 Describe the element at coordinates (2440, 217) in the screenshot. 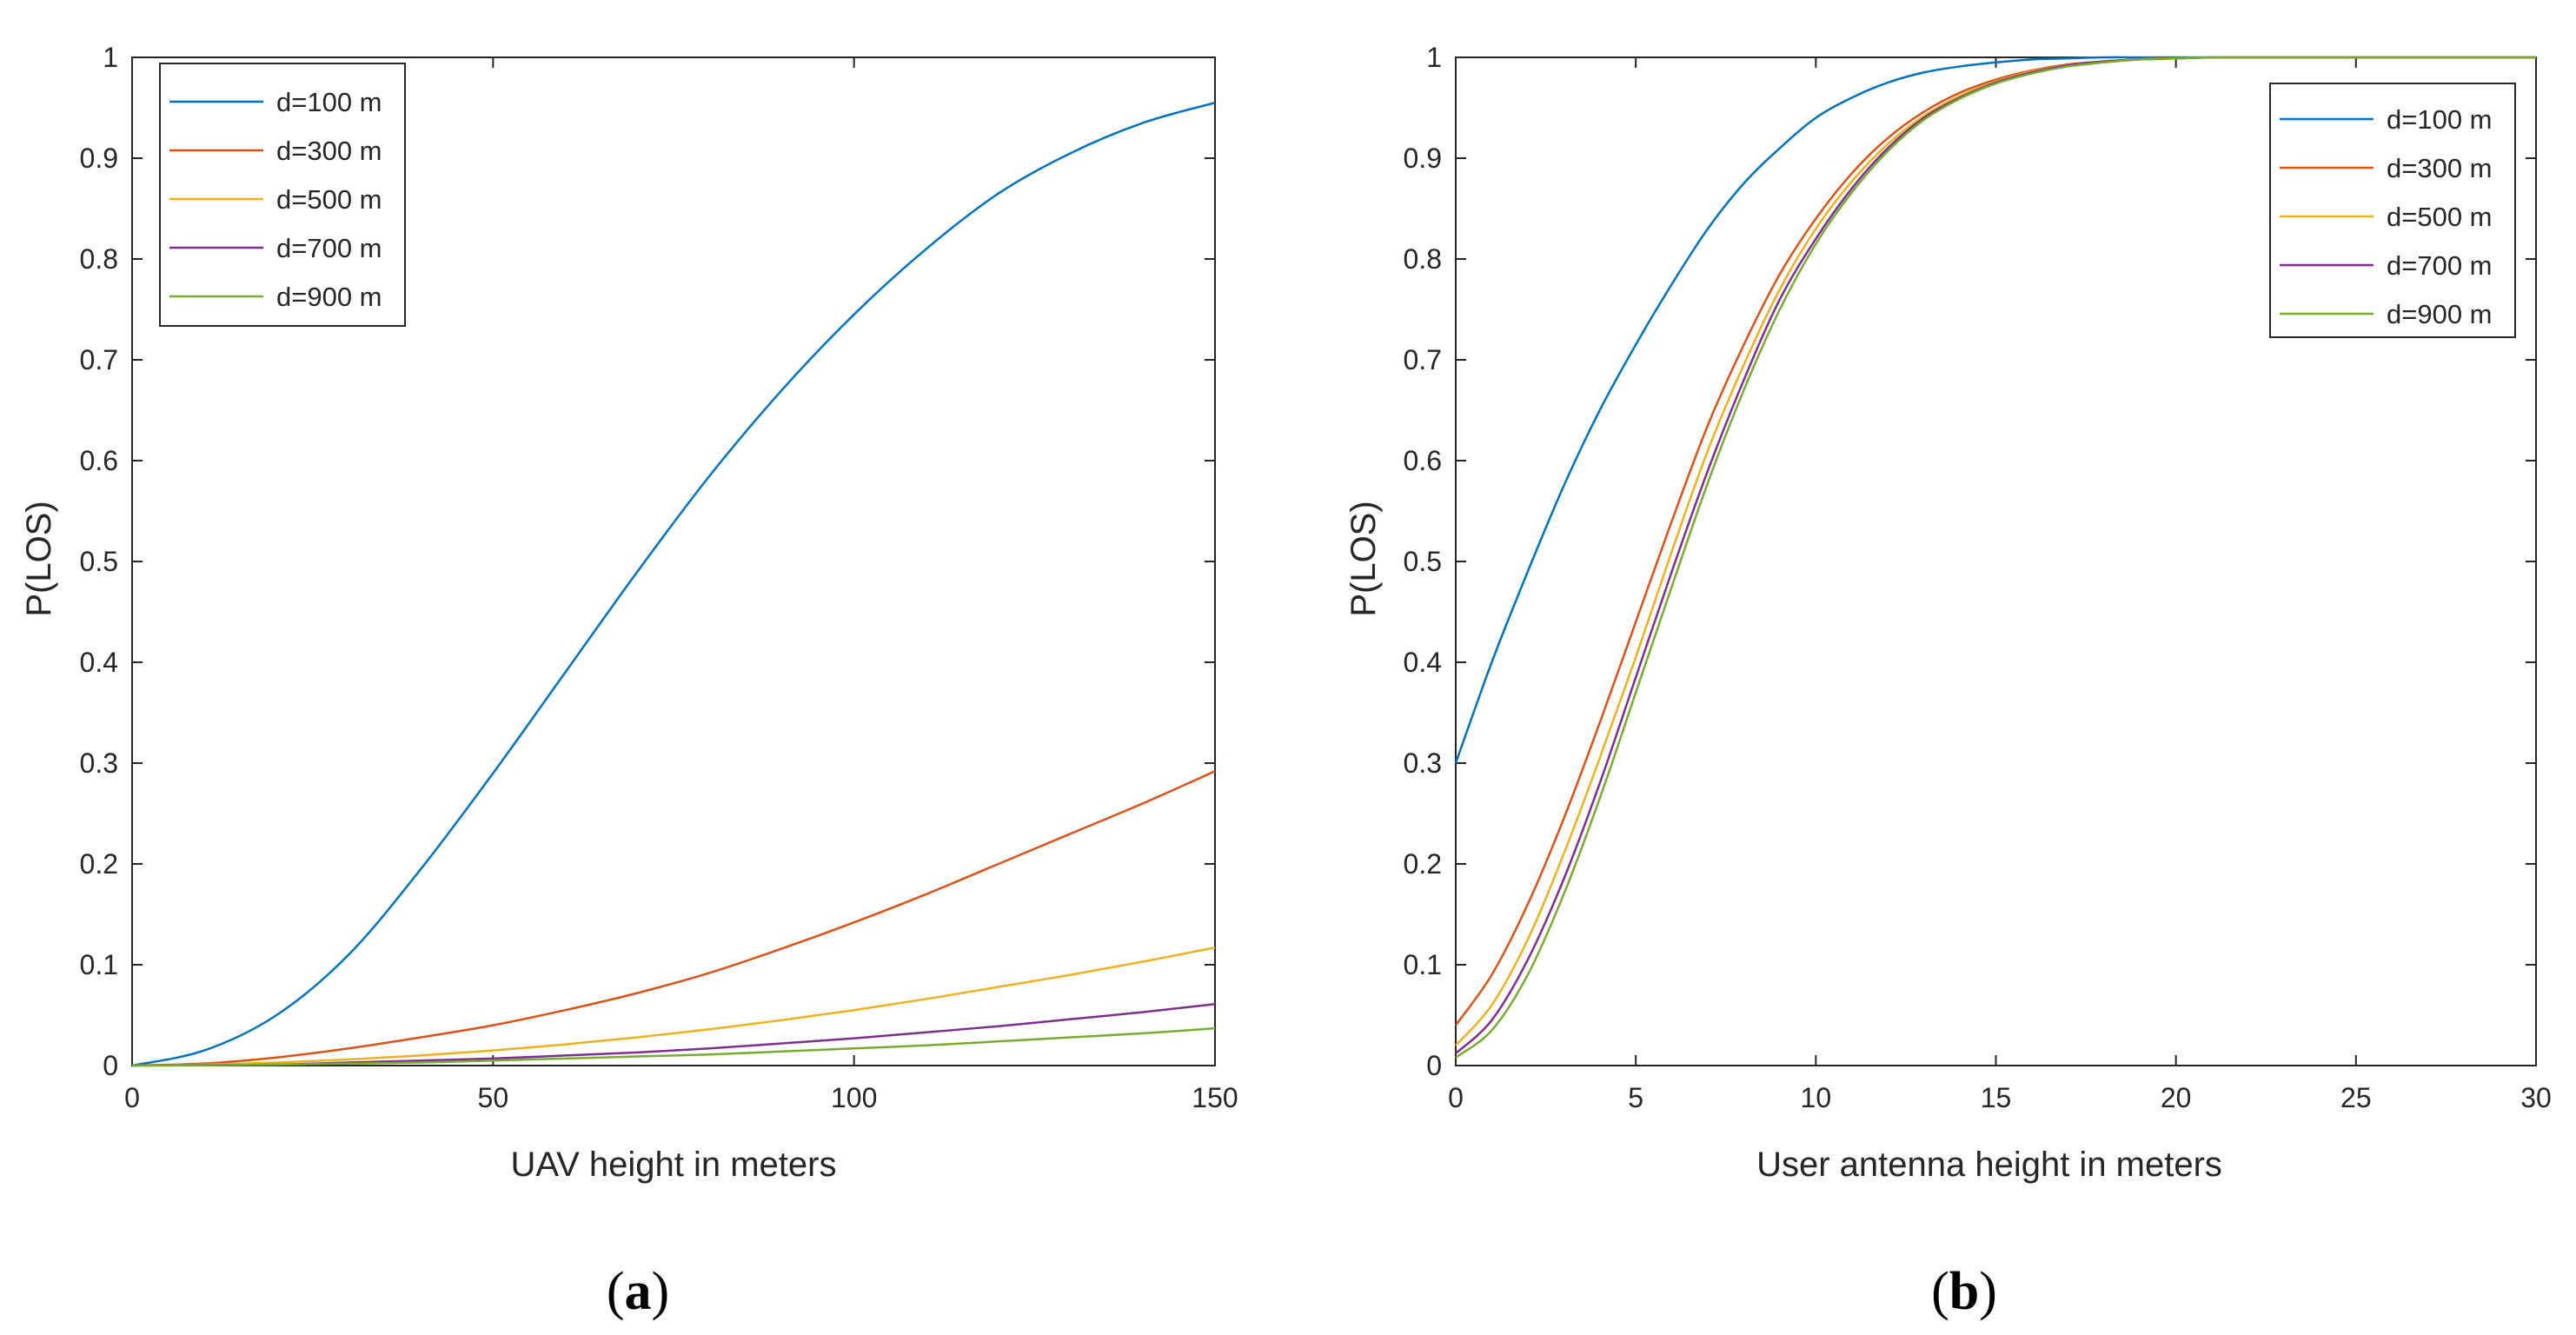

I see `legend-label-b-3: d=500 m` at that location.